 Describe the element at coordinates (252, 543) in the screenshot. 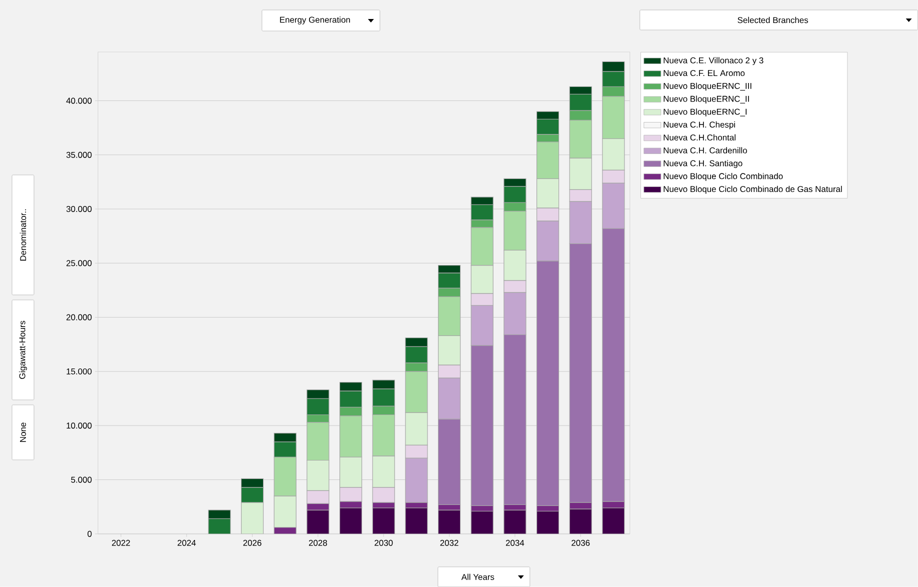

I see `x-tick-label: 2026` at that location.